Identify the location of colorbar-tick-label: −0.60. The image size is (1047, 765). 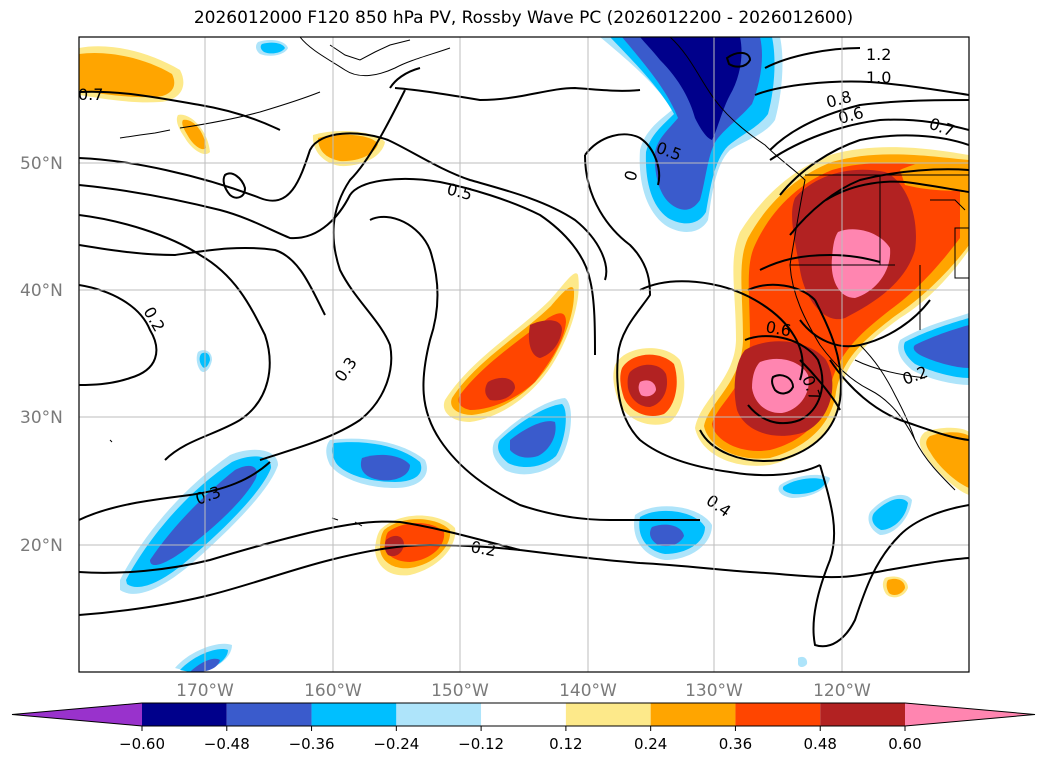
(142, 744).